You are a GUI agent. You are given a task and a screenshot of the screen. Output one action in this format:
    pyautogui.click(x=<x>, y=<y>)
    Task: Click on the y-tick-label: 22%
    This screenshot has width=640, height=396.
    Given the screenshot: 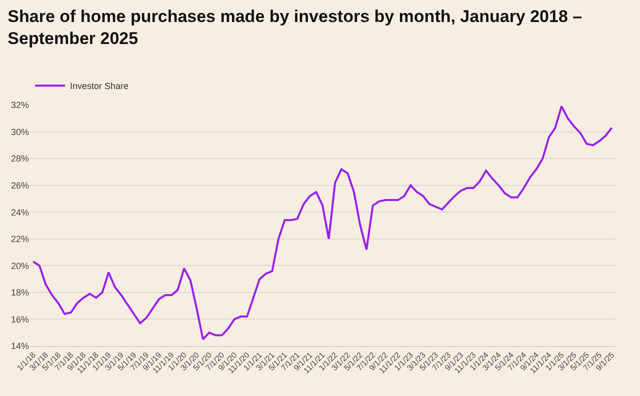 What is the action you would take?
    pyautogui.click(x=19, y=239)
    